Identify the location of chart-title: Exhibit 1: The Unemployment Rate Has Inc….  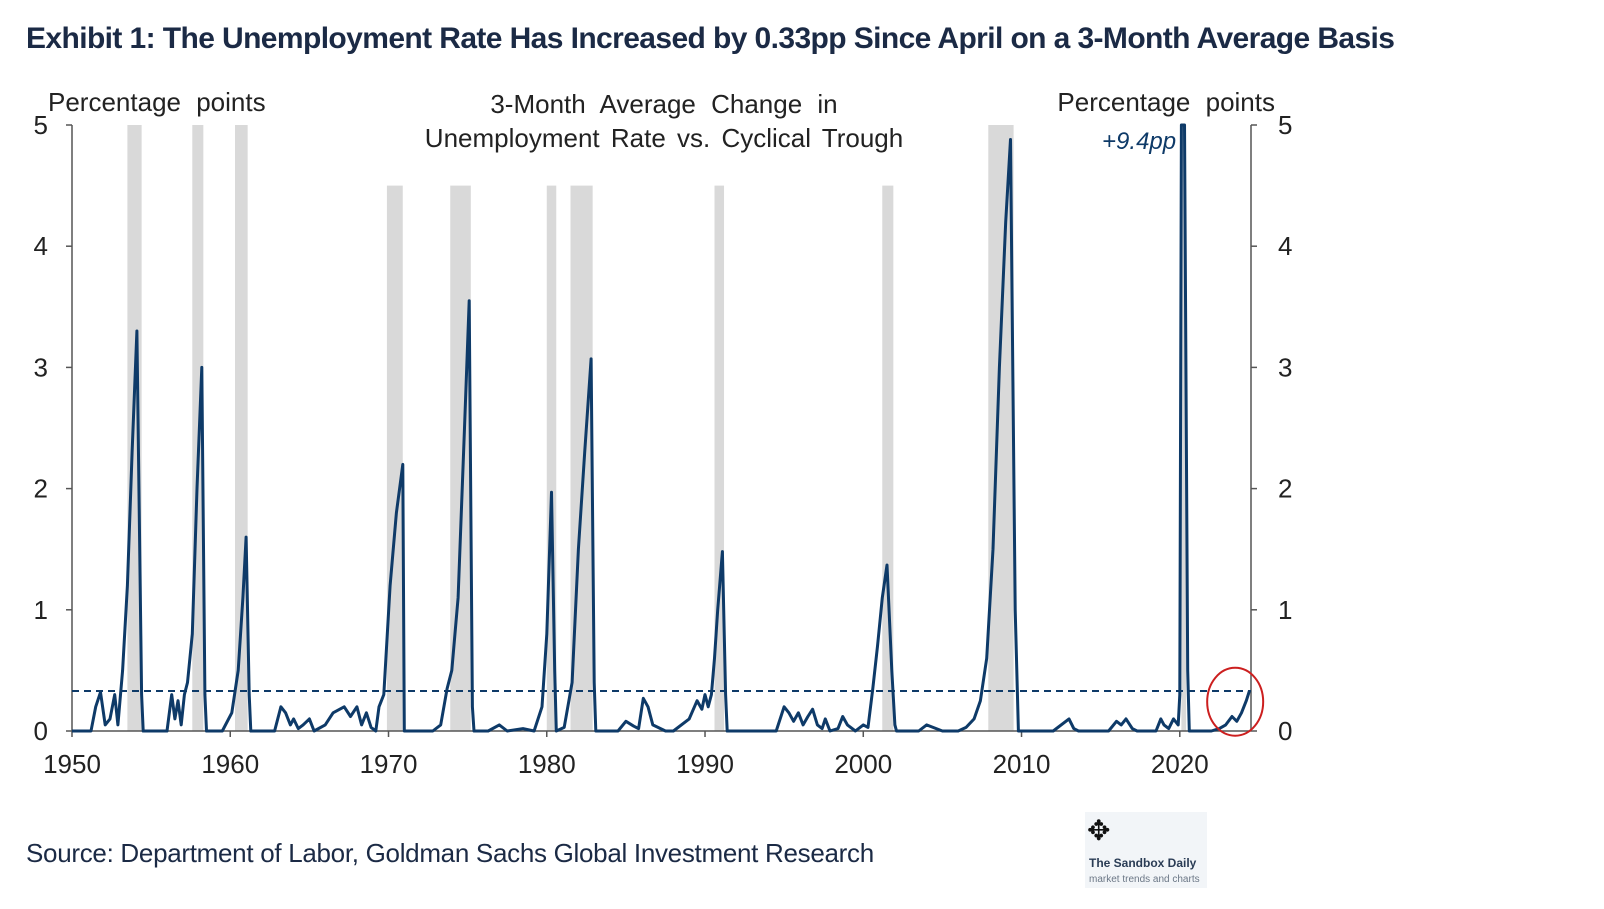
(710, 38).